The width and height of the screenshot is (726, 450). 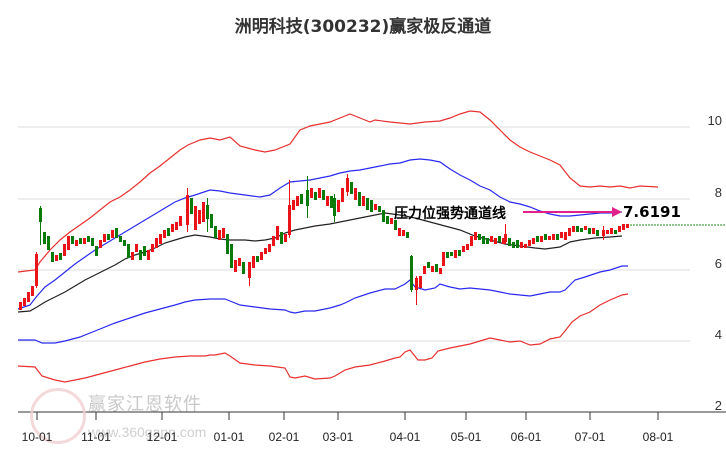 What do you see at coordinates (718, 405) in the screenshot?
I see `y-tick-2: 2` at bounding box center [718, 405].